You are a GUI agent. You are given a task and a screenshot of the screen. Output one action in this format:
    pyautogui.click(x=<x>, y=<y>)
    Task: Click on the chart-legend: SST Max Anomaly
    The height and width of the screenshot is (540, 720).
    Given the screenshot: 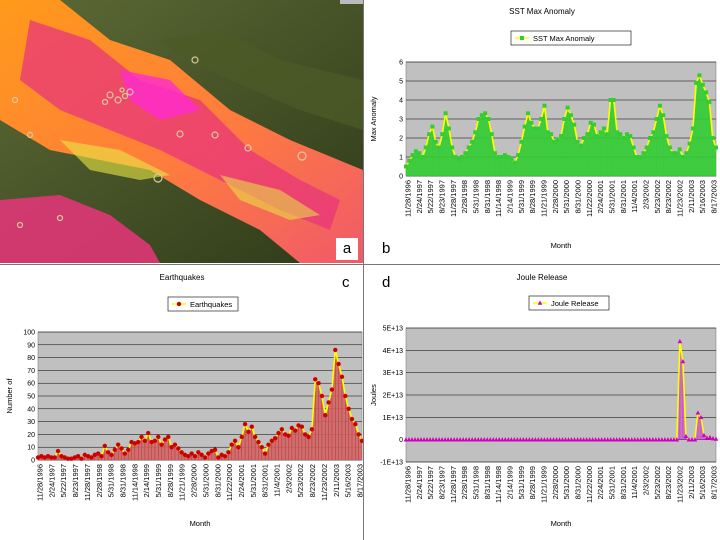 What is the action you would take?
    pyautogui.click(x=571, y=38)
    